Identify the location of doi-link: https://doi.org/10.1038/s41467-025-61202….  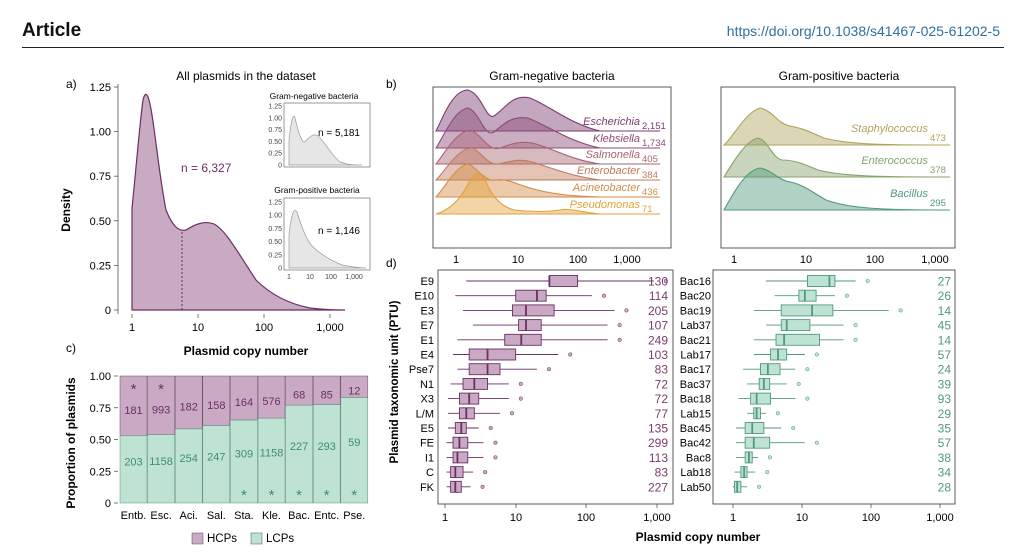
(863, 31).